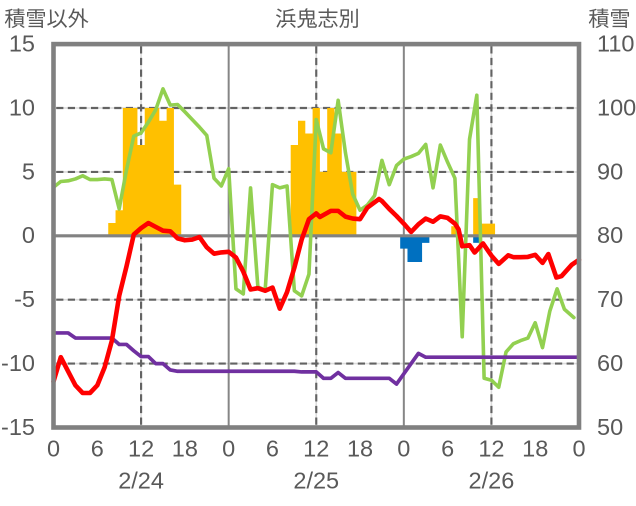  What do you see at coordinates (141, 481) in the screenshot?
I see `svg-text: 2/24` at bounding box center [141, 481].